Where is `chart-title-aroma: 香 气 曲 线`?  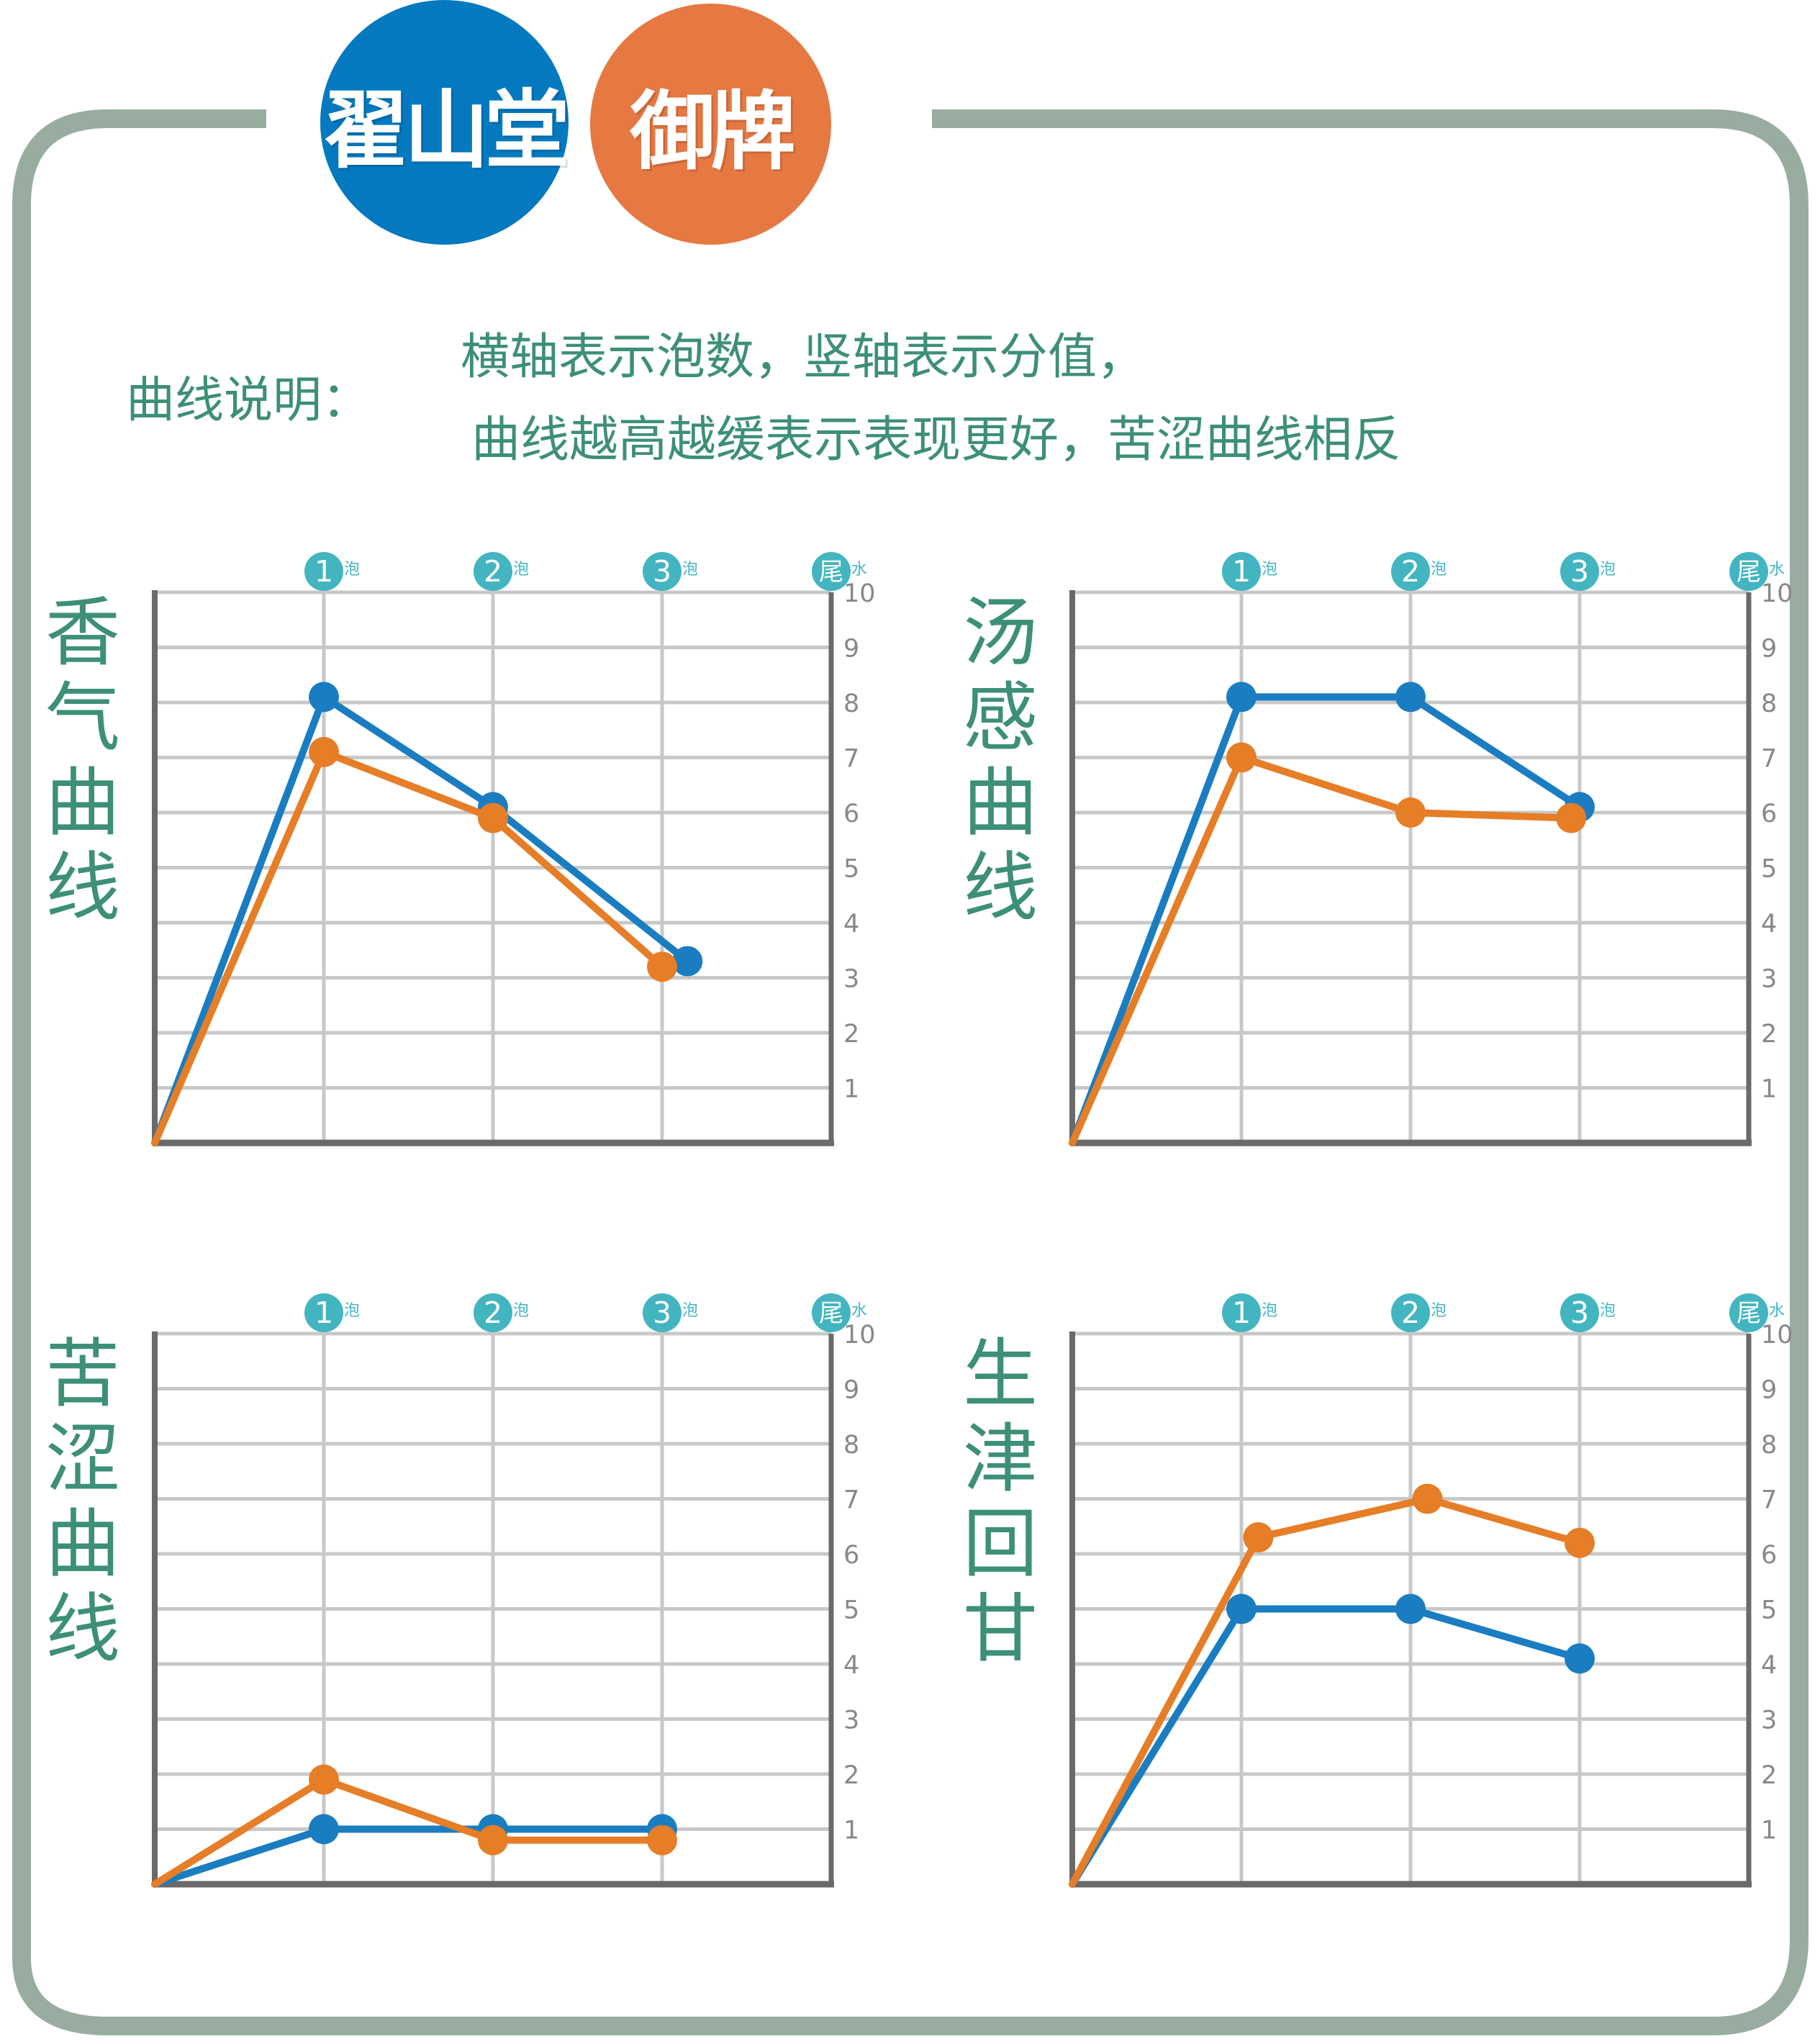
chart-title-aroma: 香 气 曲 线 is located at coordinates (82, 760).